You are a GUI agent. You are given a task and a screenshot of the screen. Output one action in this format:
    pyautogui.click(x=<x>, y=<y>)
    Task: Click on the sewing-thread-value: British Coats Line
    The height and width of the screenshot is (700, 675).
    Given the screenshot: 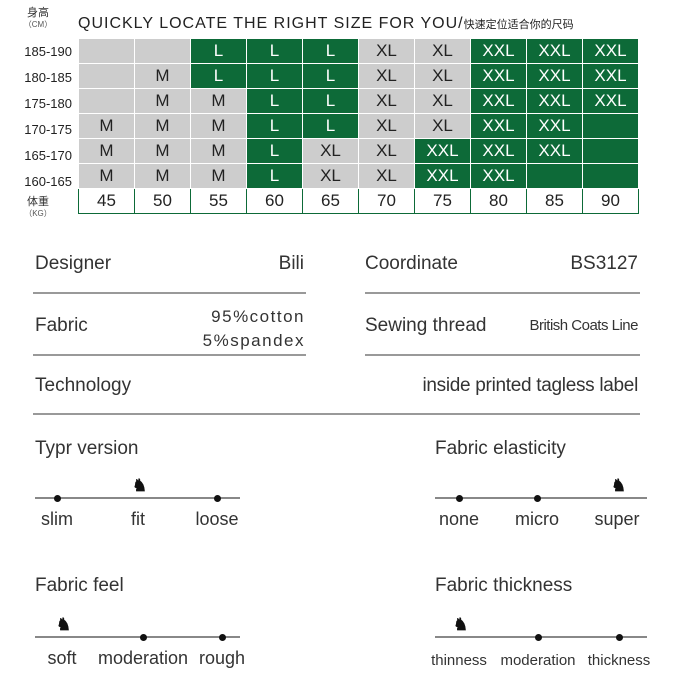 What is the action you would take?
    pyautogui.click(x=583, y=325)
    